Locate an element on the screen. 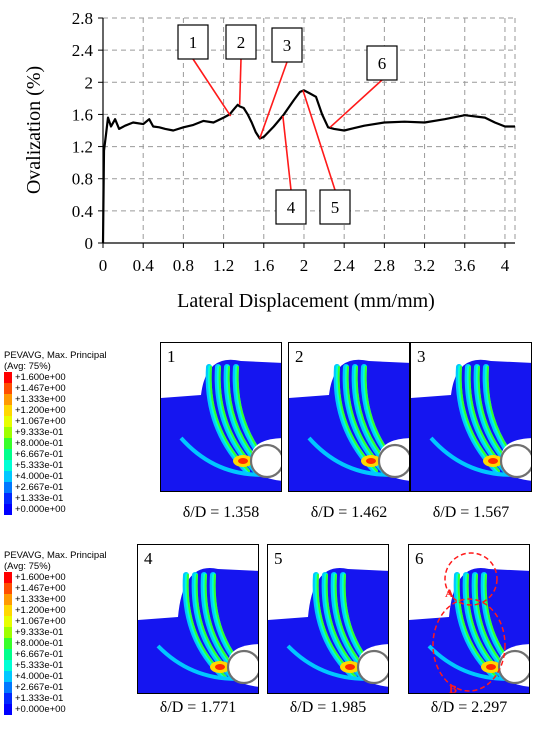  annotation-label: 5 is located at coordinates (335, 207).